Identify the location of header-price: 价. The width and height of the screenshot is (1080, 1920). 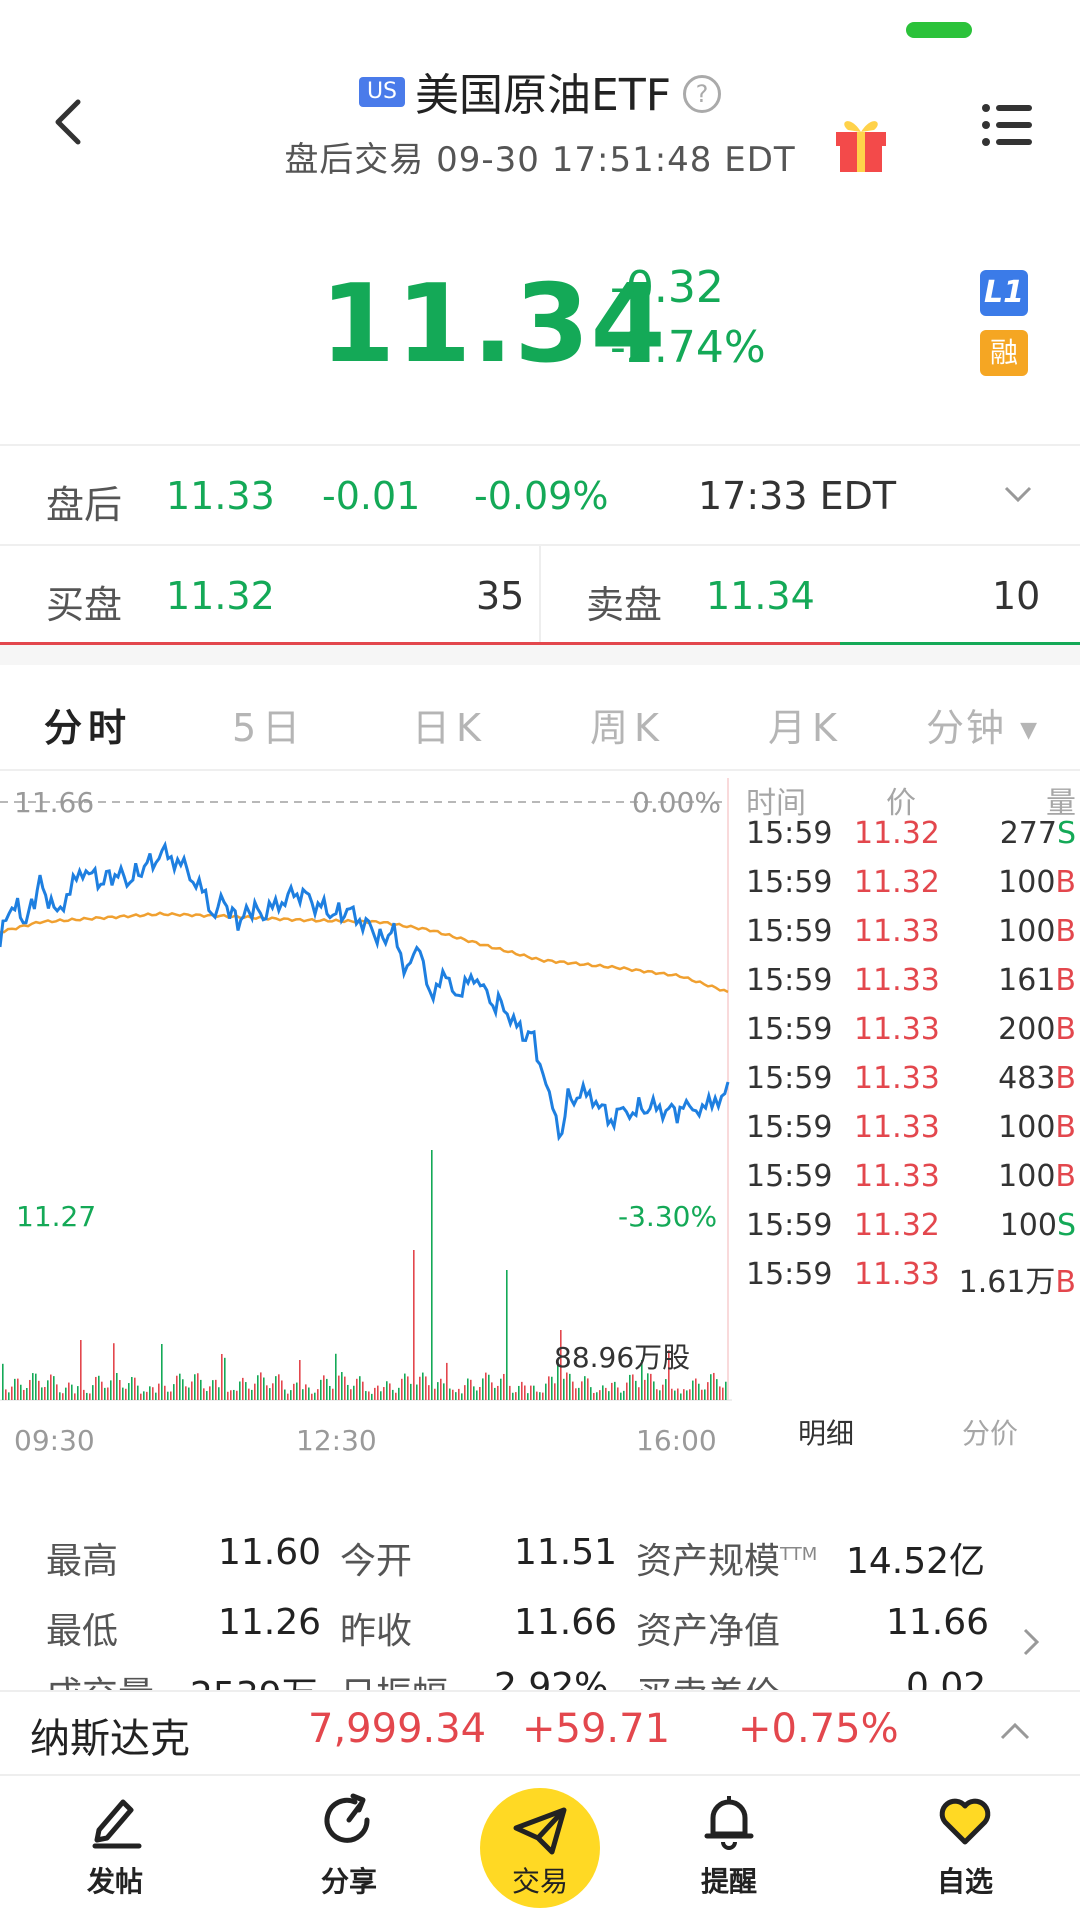
(901, 803).